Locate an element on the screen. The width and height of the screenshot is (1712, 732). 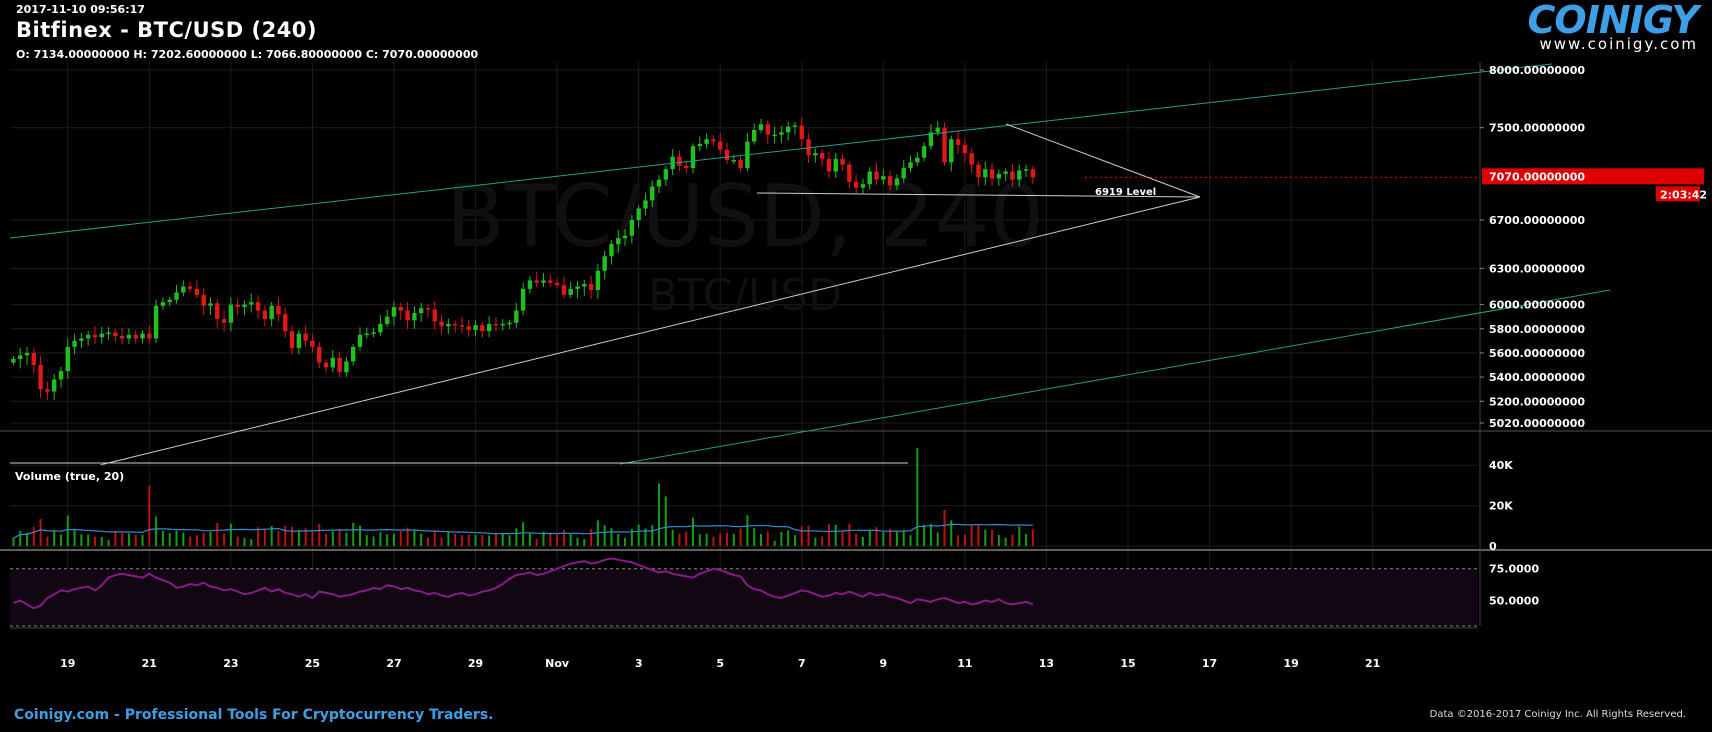
countdown-tag is located at coordinates (1678, 194).